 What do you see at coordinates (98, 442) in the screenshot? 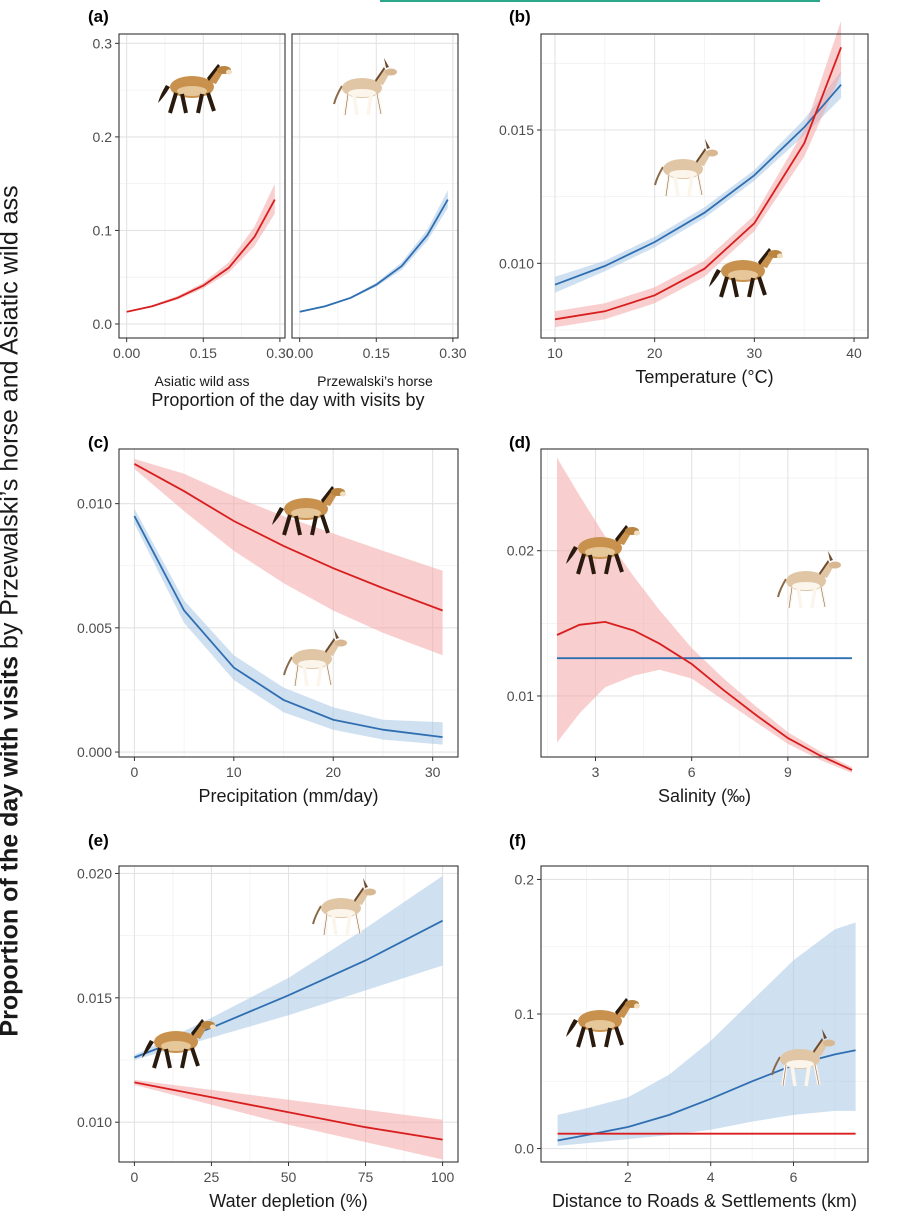
I see `panel-tag: (c)` at bounding box center [98, 442].